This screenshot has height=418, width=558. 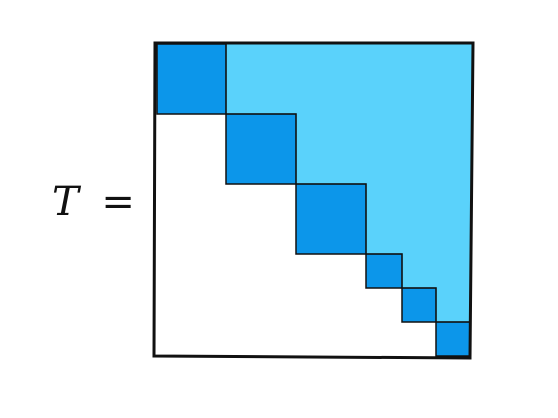 What do you see at coordinates (118, 202) in the screenshot?
I see `equals-sign: =` at bounding box center [118, 202].